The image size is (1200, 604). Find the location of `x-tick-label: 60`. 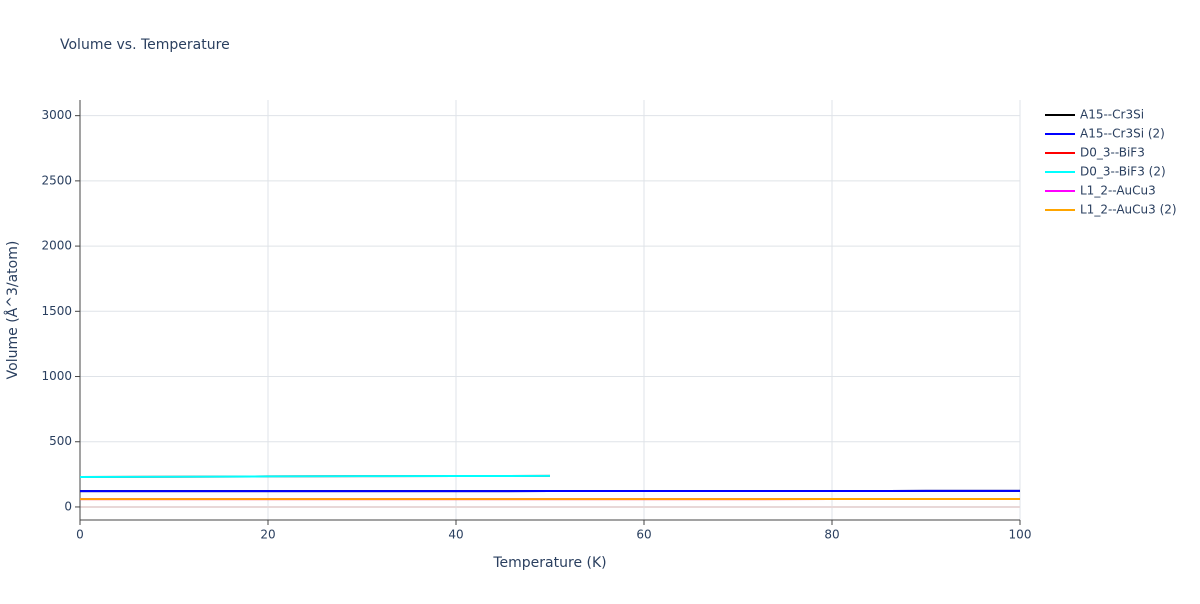

x-tick-label: 60 is located at coordinates (643, 535).